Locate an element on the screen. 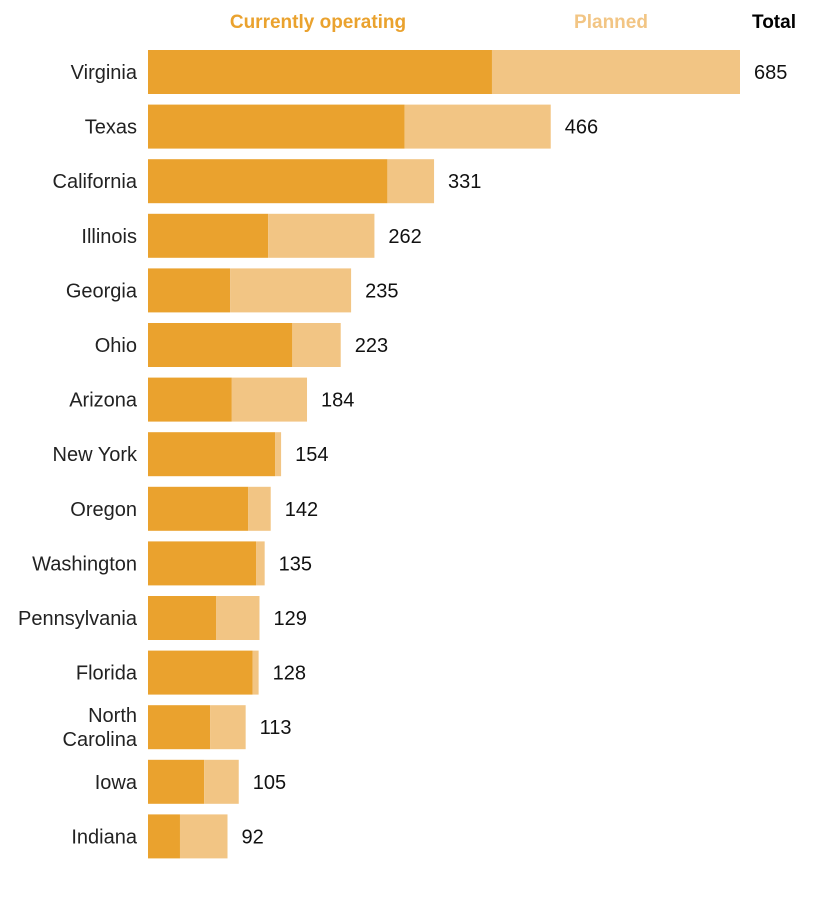 The height and width of the screenshot is (920, 840). category-label: Ohio is located at coordinates (116, 346).